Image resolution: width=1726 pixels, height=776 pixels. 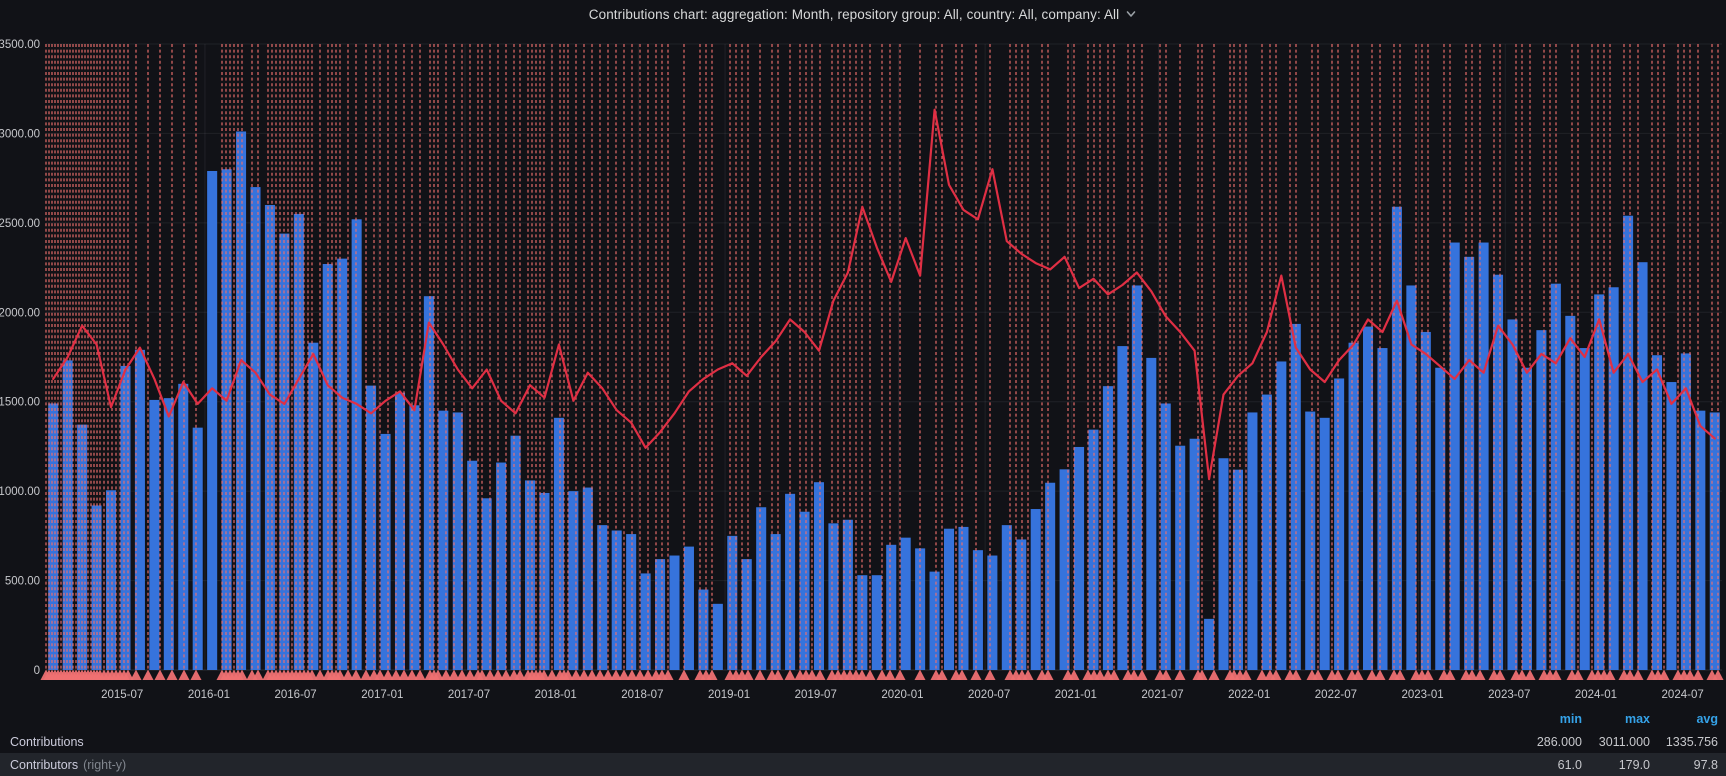 What do you see at coordinates (44, 764) in the screenshot?
I see `legend-series-contributors: Contributors` at bounding box center [44, 764].